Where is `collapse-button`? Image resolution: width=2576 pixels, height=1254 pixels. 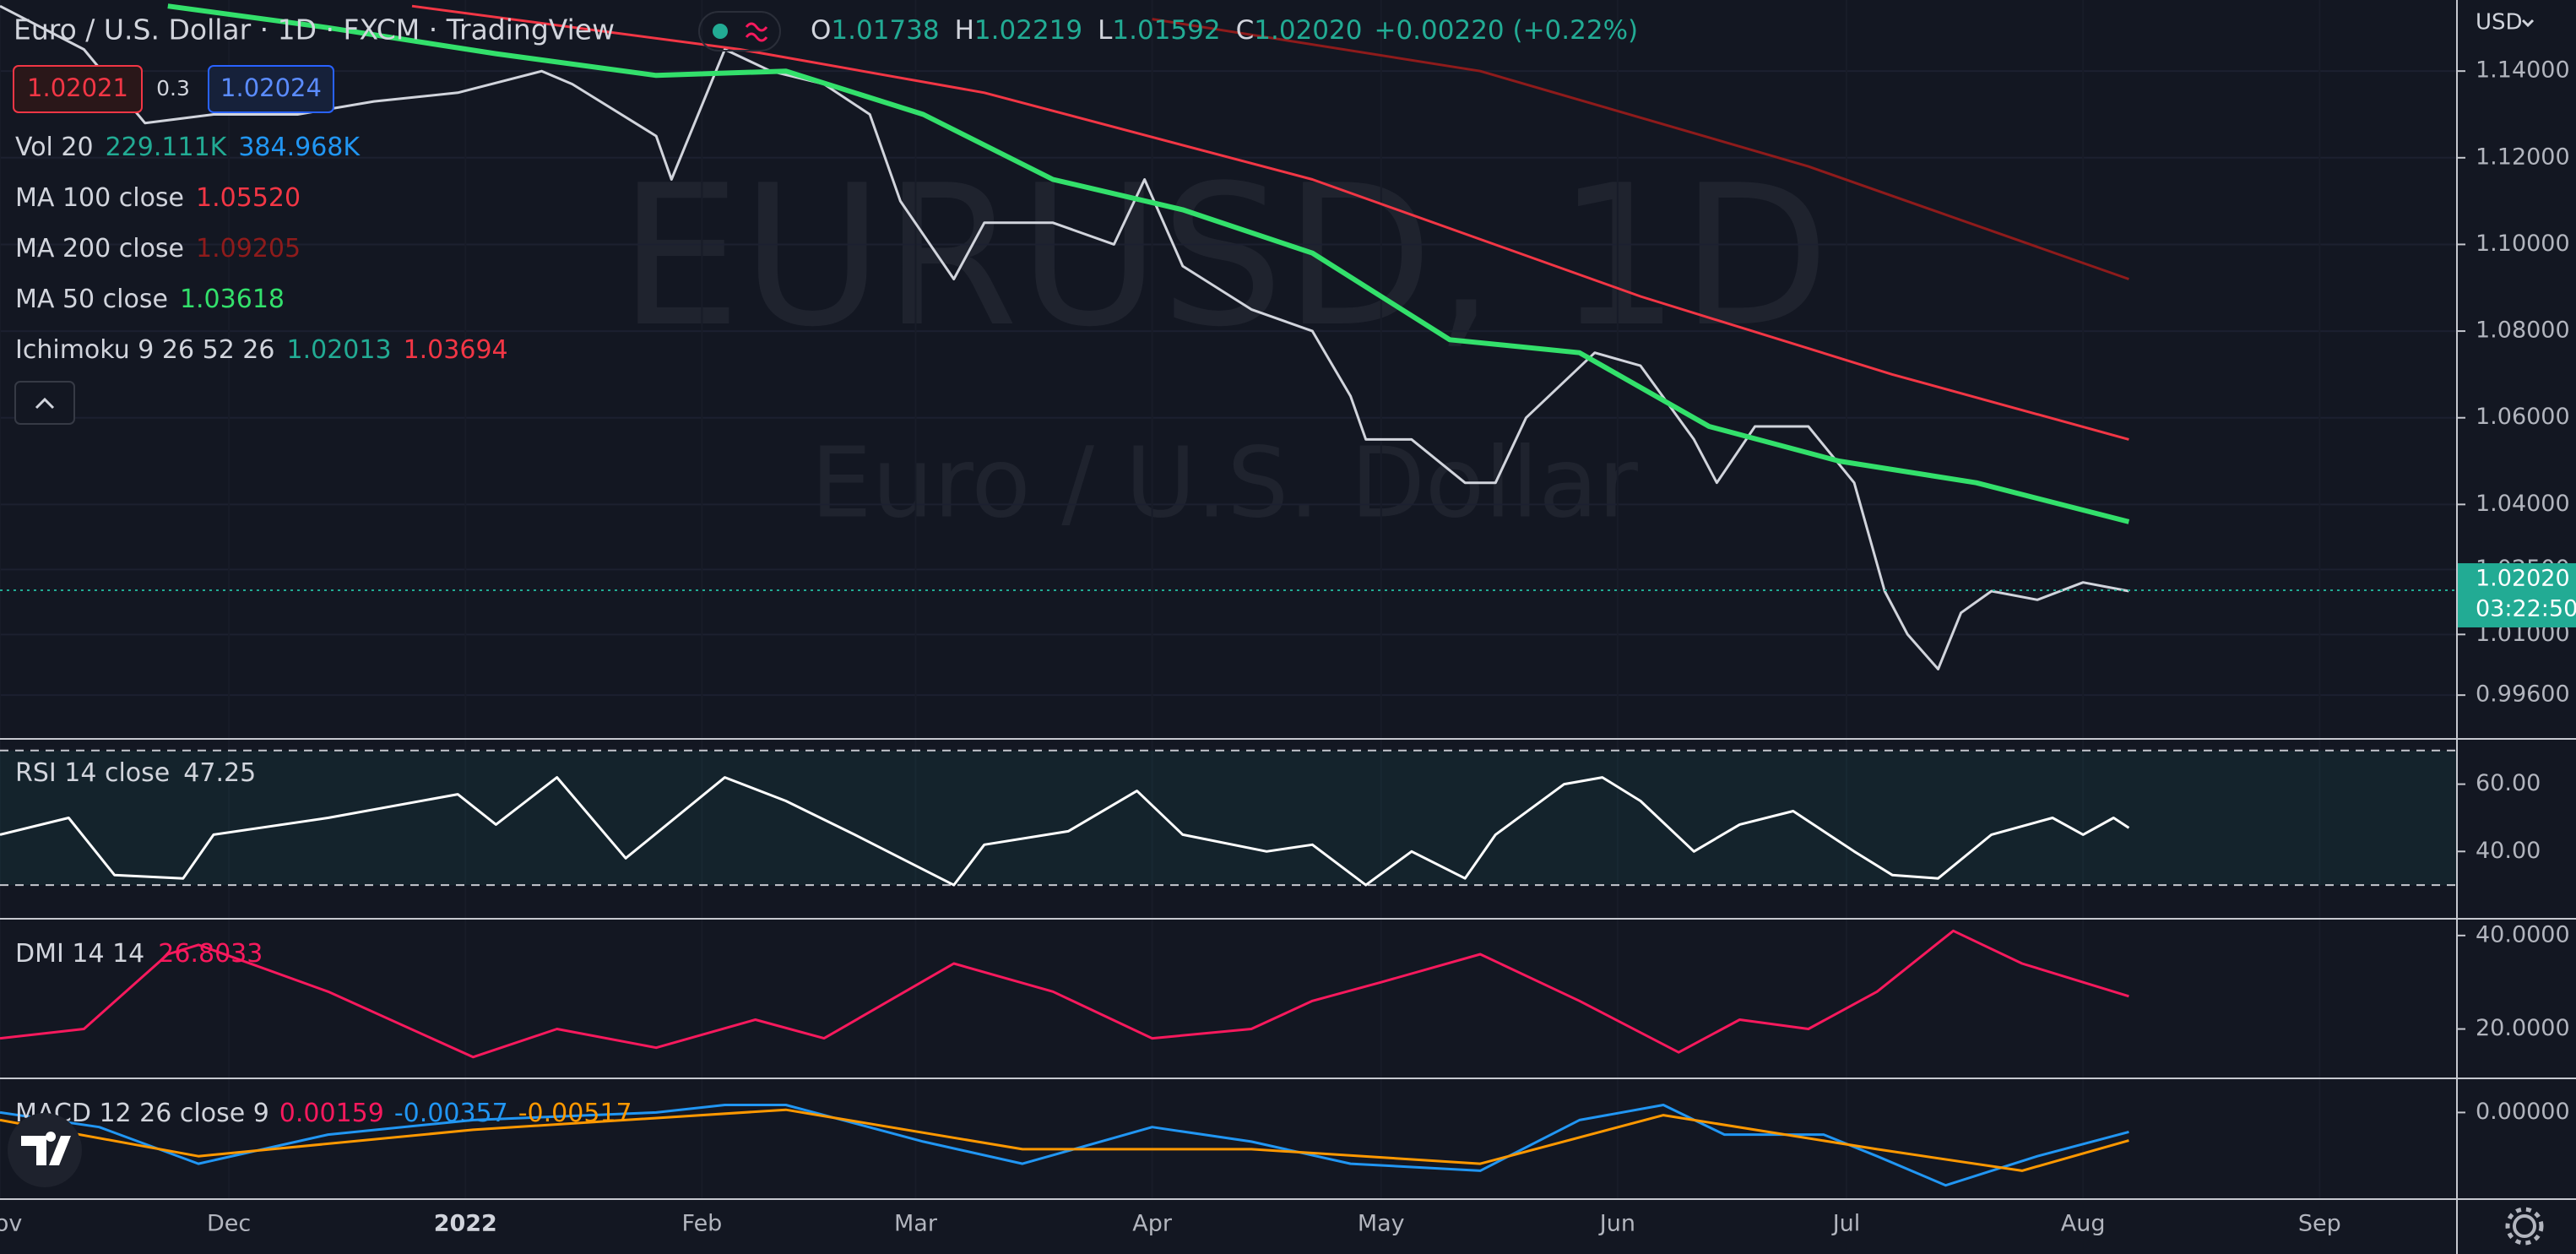 collapse-button is located at coordinates (44, 403).